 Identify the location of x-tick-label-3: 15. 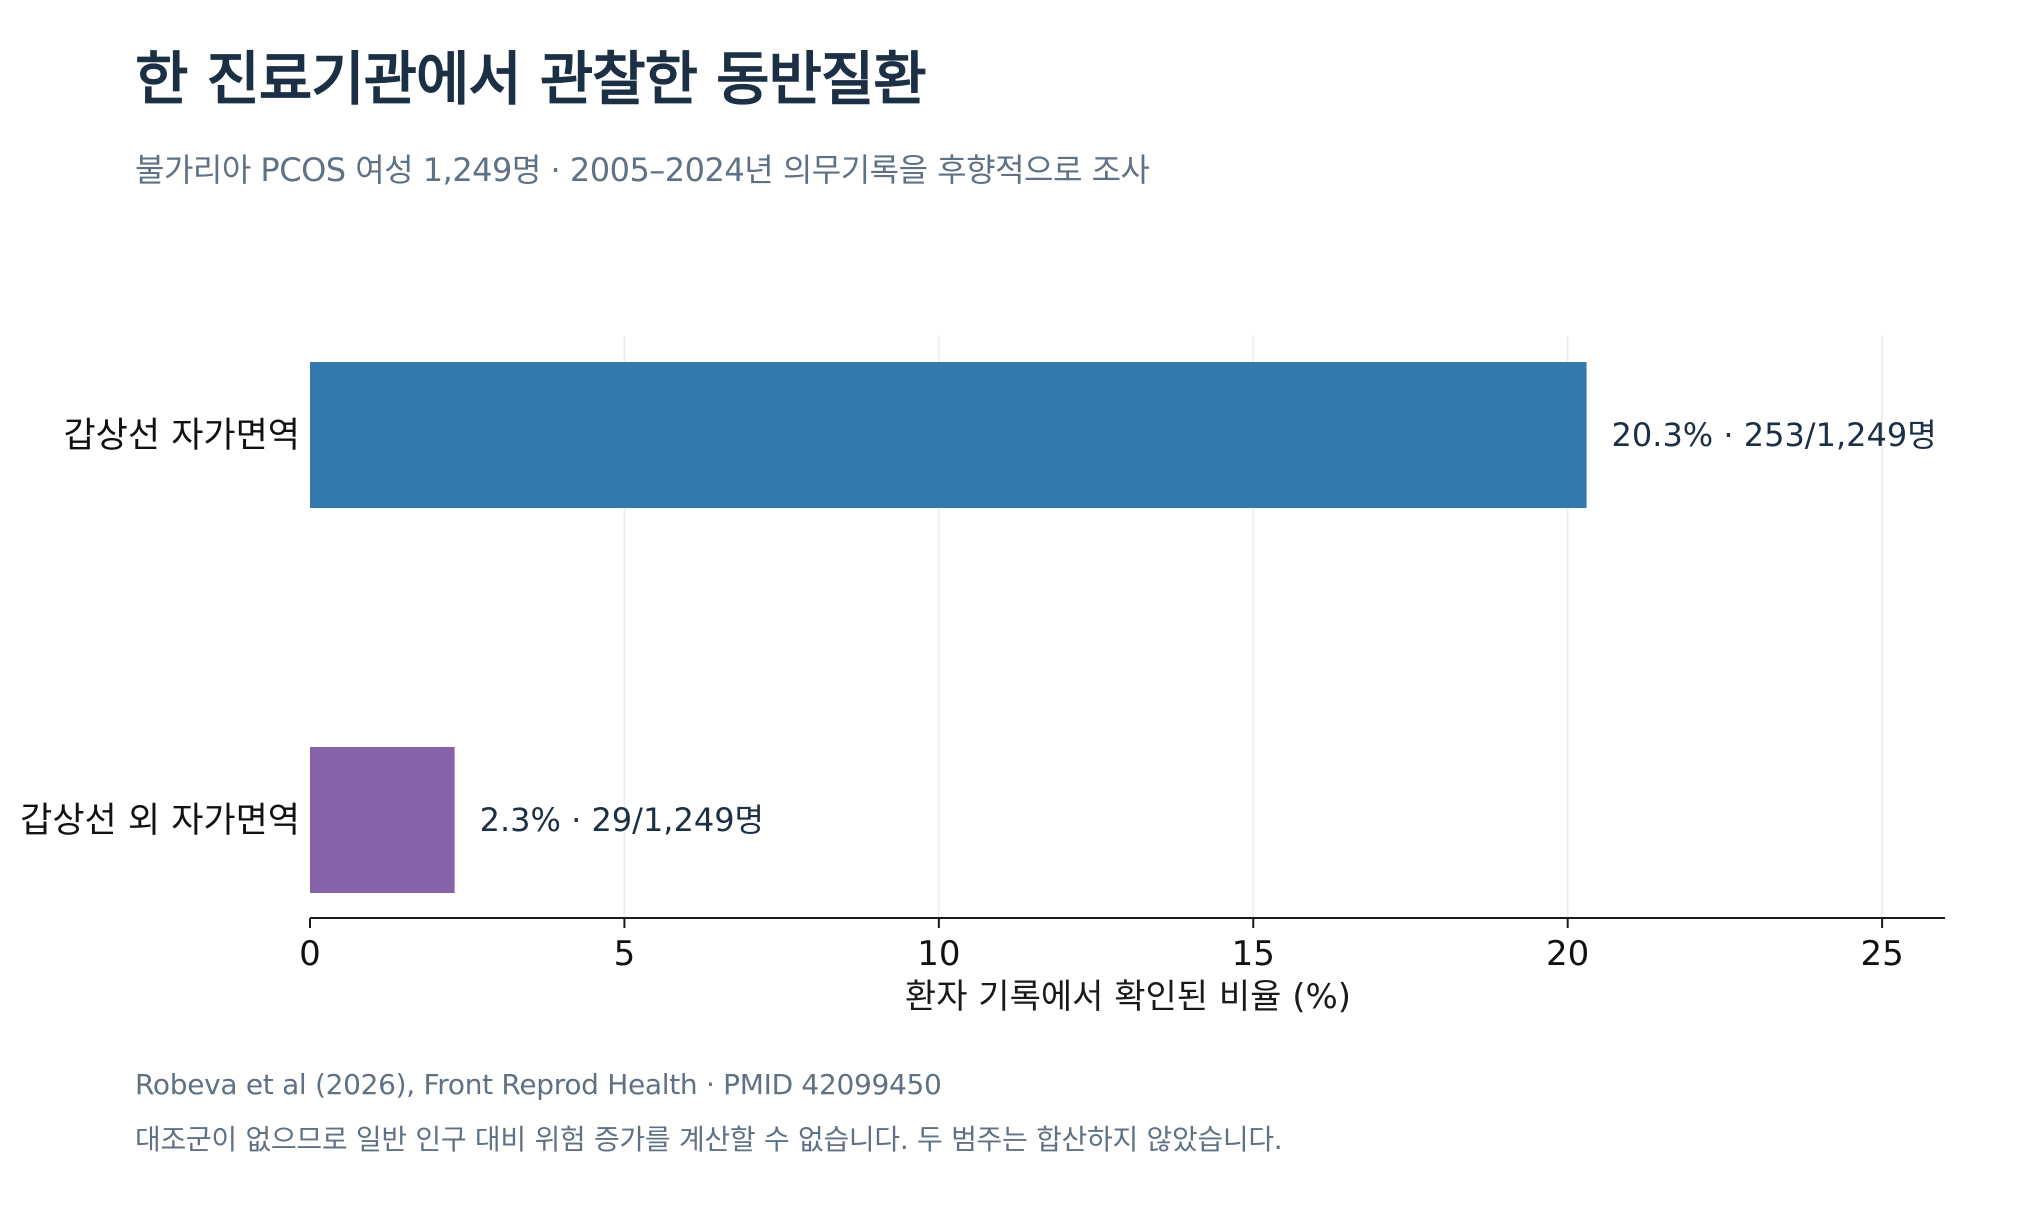
(1253, 954).